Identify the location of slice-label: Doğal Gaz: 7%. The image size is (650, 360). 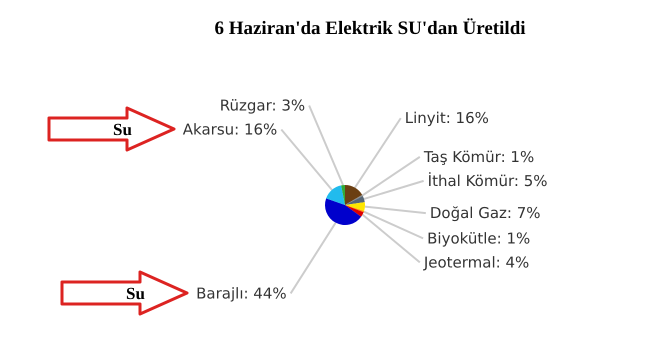
(485, 213).